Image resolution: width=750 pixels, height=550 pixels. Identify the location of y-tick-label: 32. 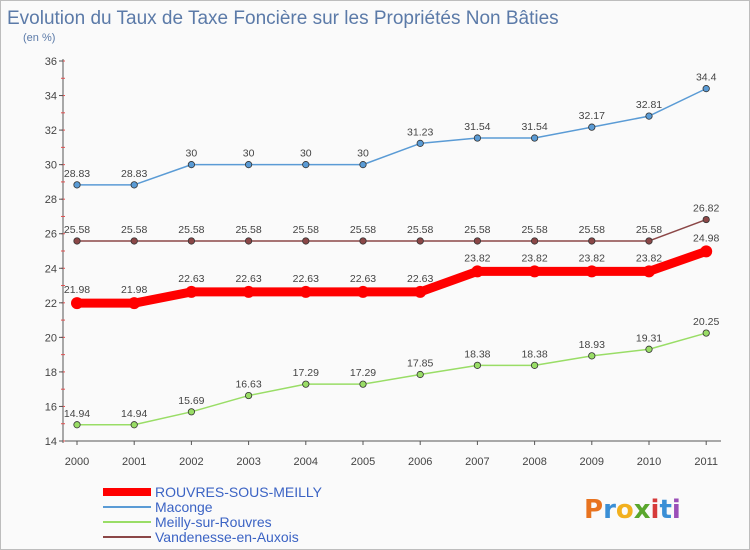
(51, 131).